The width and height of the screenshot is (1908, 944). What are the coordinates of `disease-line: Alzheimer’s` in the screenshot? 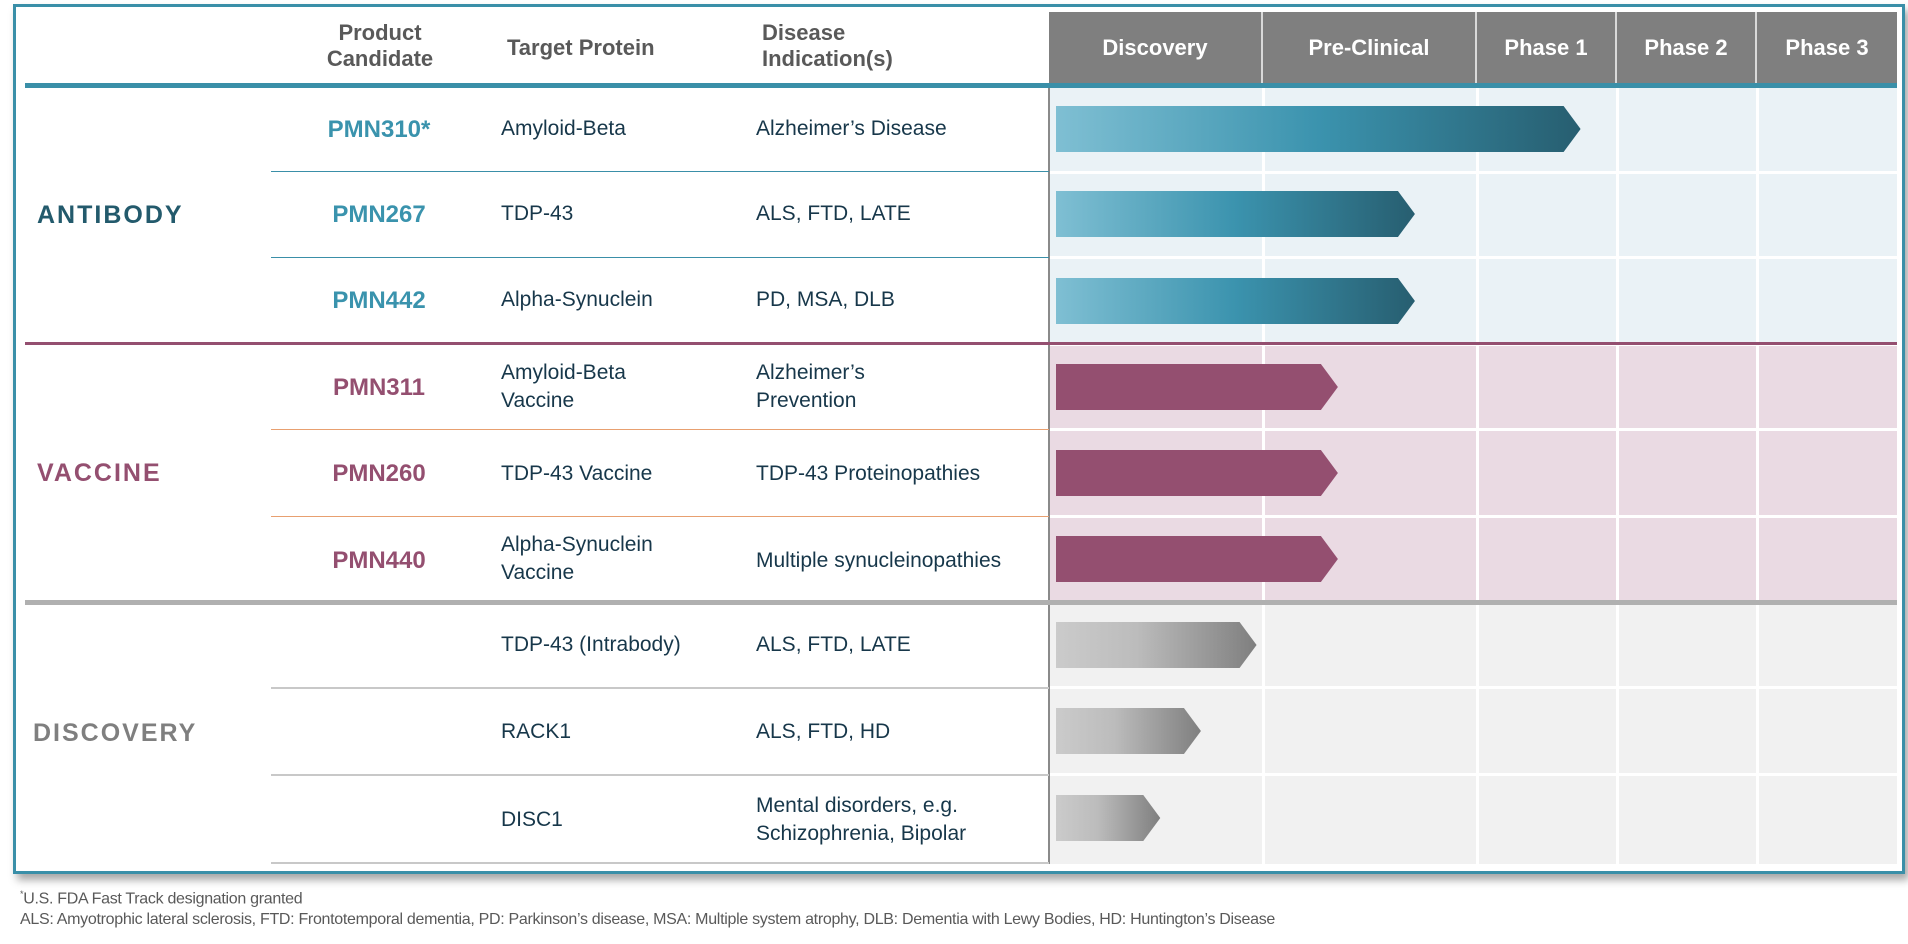 It's located at (810, 372).